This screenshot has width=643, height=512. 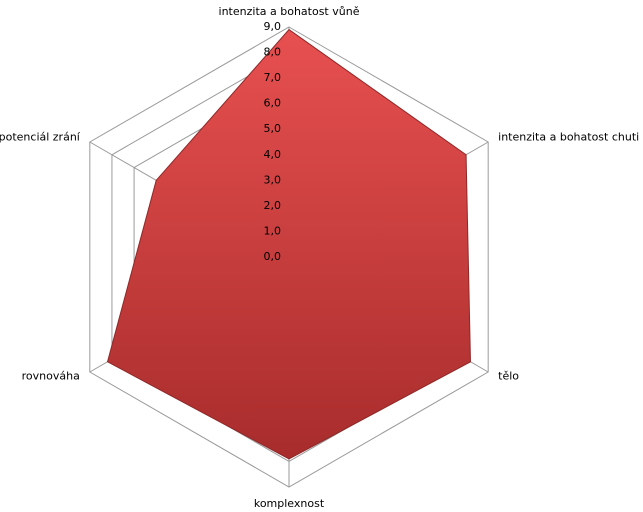 I want to click on tick-label: 9,0, so click(x=273, y=26).